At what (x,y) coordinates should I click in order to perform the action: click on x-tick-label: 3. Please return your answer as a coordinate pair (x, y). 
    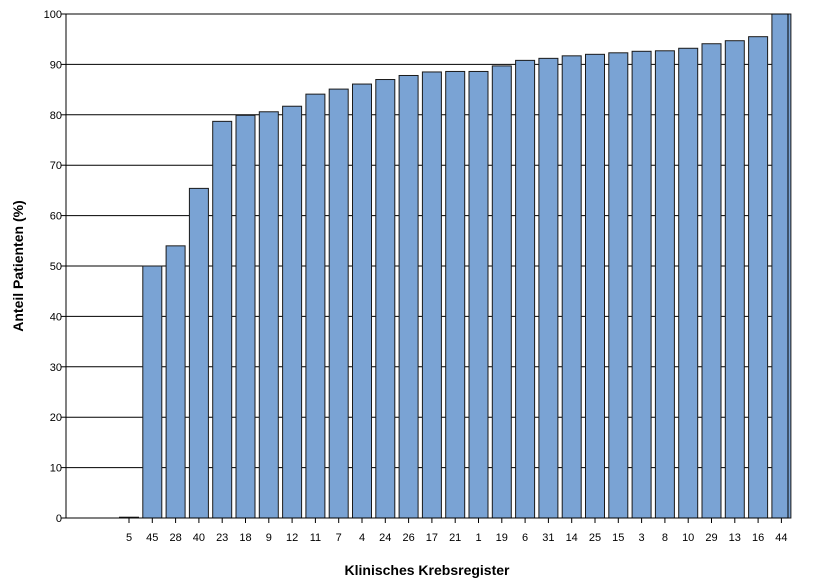
    Looking at the image, I should click on (642, 538).